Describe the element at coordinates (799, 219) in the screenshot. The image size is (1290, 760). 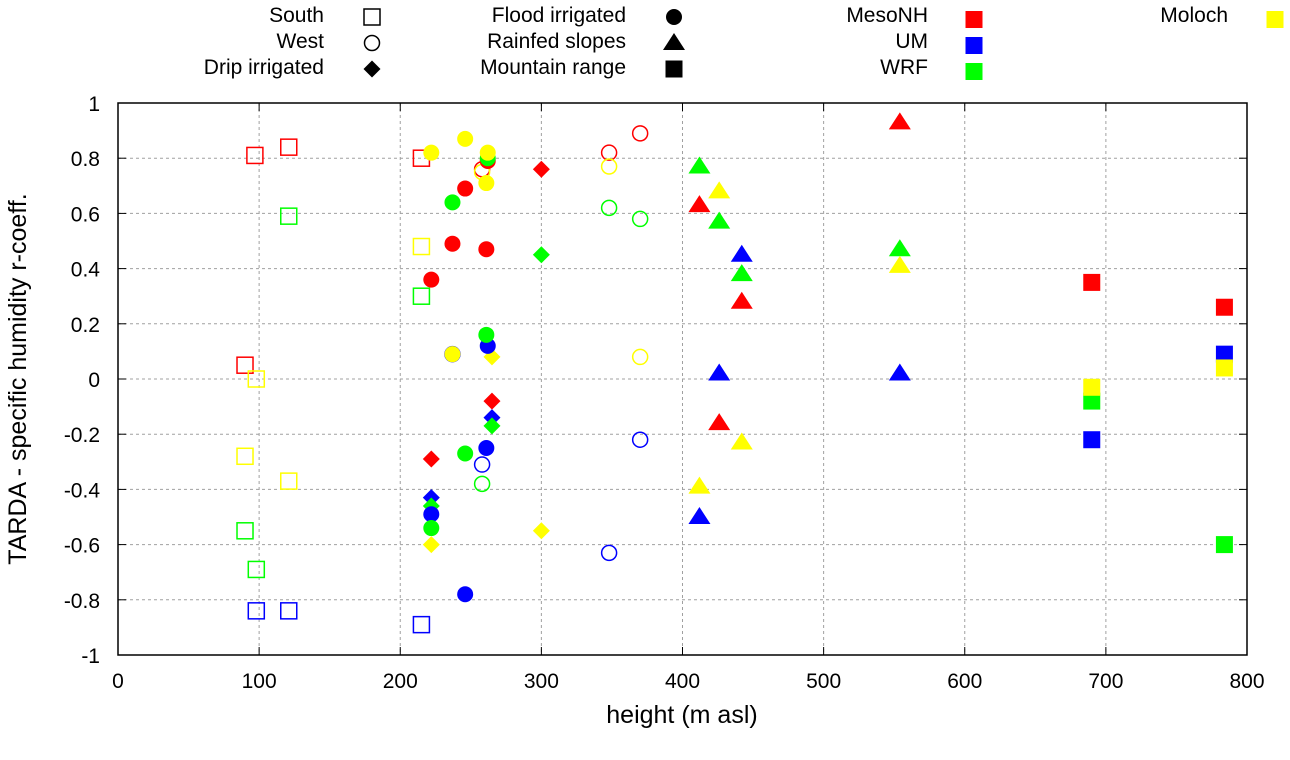
I see `series-rainfed-slopes-wrf` at that location.